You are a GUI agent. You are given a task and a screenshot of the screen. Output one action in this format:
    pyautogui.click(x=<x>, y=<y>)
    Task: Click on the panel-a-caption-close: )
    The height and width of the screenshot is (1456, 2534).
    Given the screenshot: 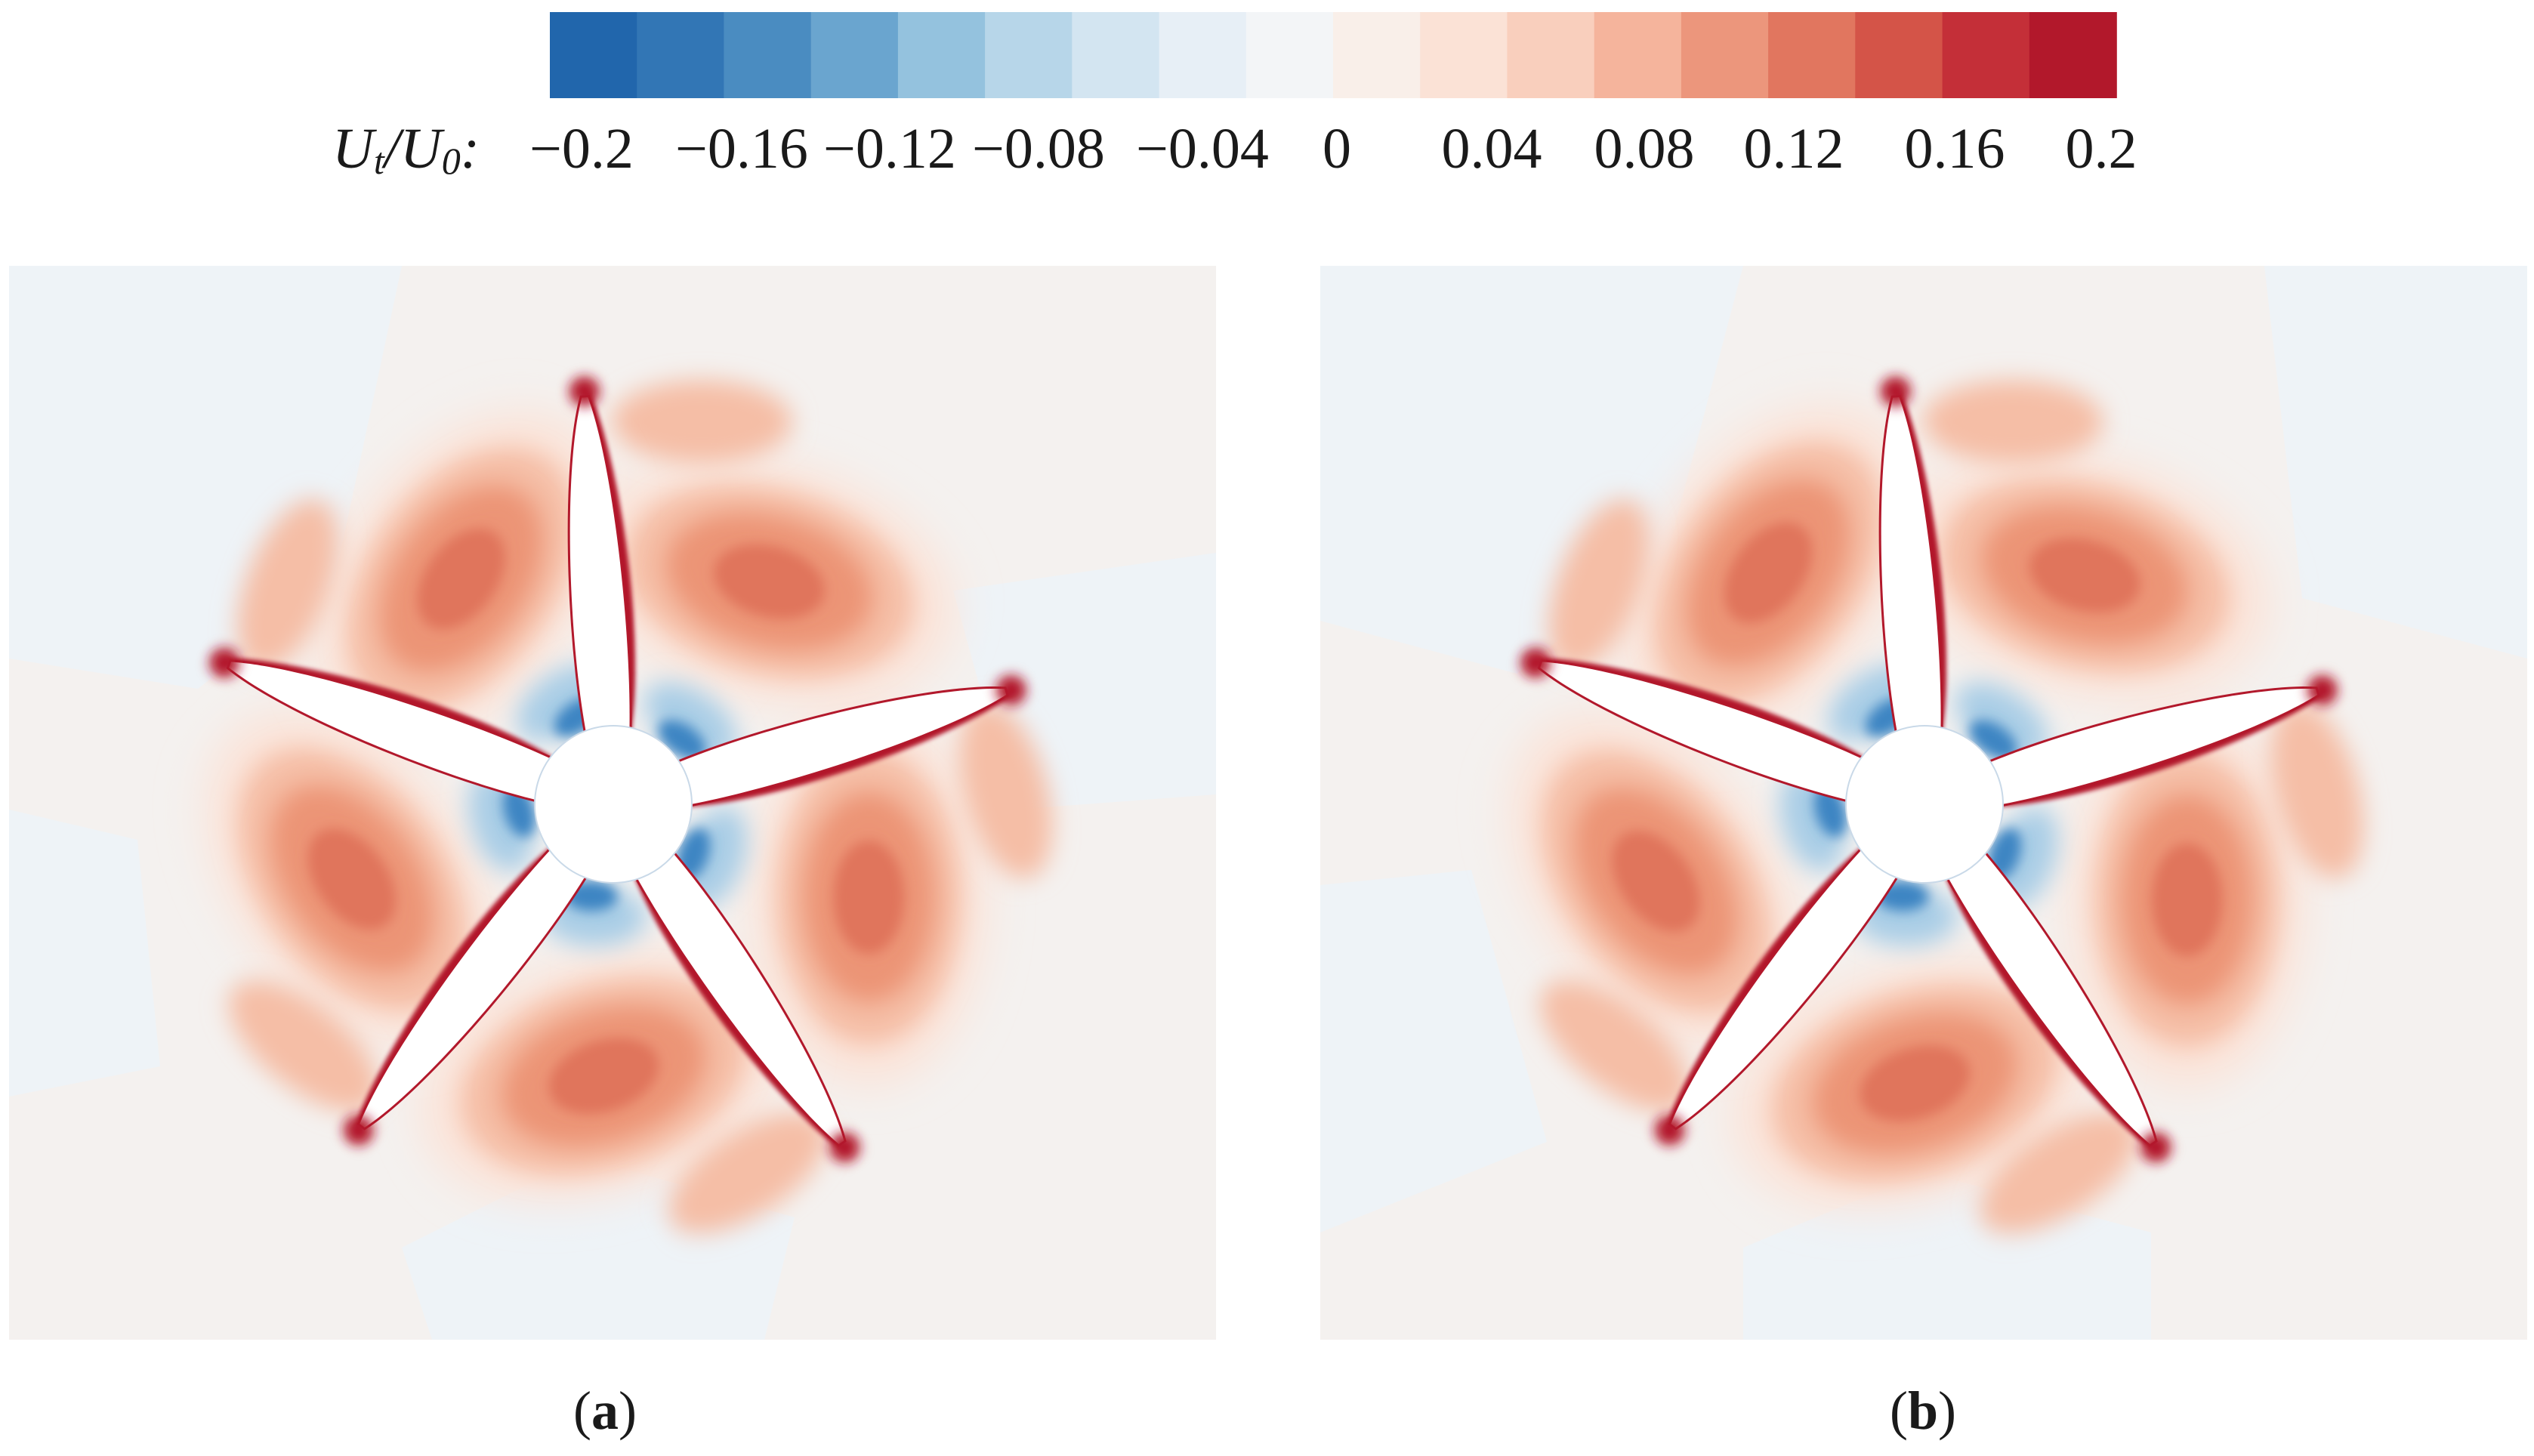 What is the action you would take?
    pyautogui.click(x=628, y=1410)
    